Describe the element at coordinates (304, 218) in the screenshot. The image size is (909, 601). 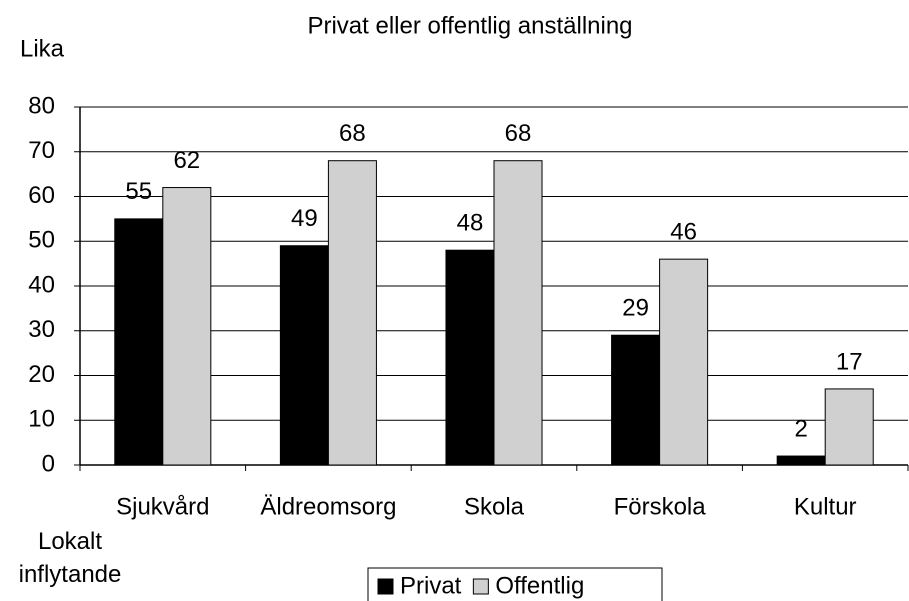
I see `value-label: 49` at that location.